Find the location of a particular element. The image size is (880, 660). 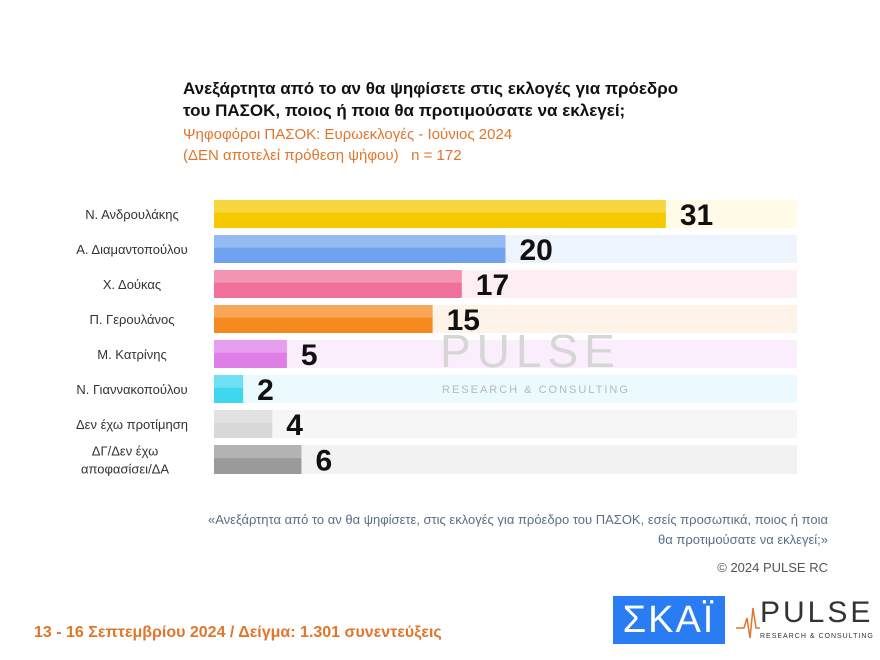

data-label: 2 is located at coordinates (265, 390).